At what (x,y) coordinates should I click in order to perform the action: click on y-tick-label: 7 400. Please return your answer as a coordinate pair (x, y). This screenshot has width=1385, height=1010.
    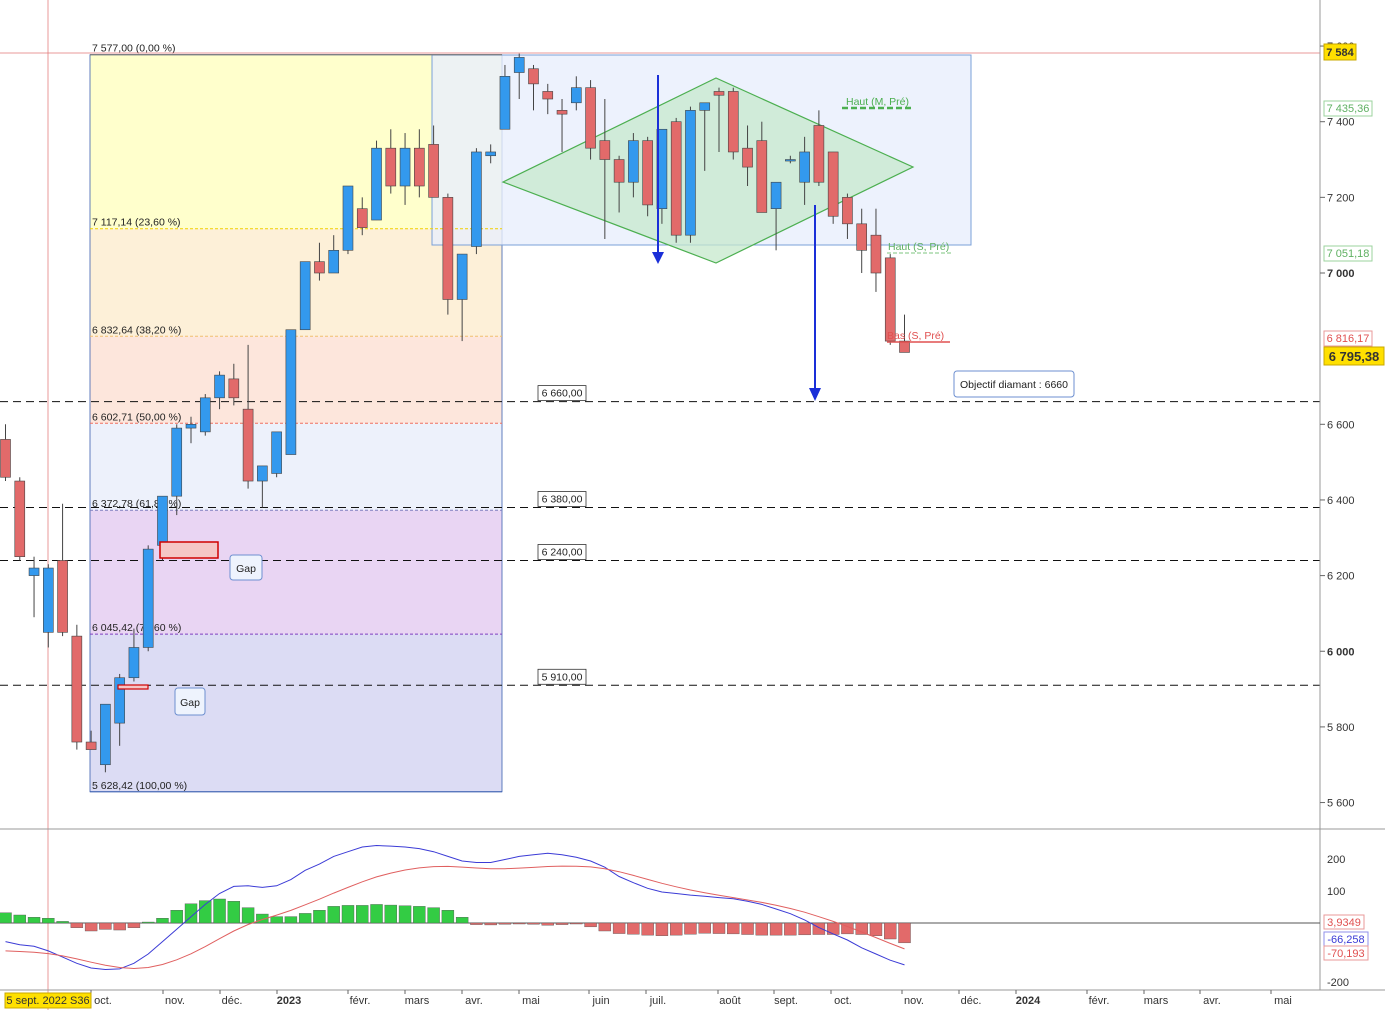
    Looking at the image, I should click on (1341, 123).